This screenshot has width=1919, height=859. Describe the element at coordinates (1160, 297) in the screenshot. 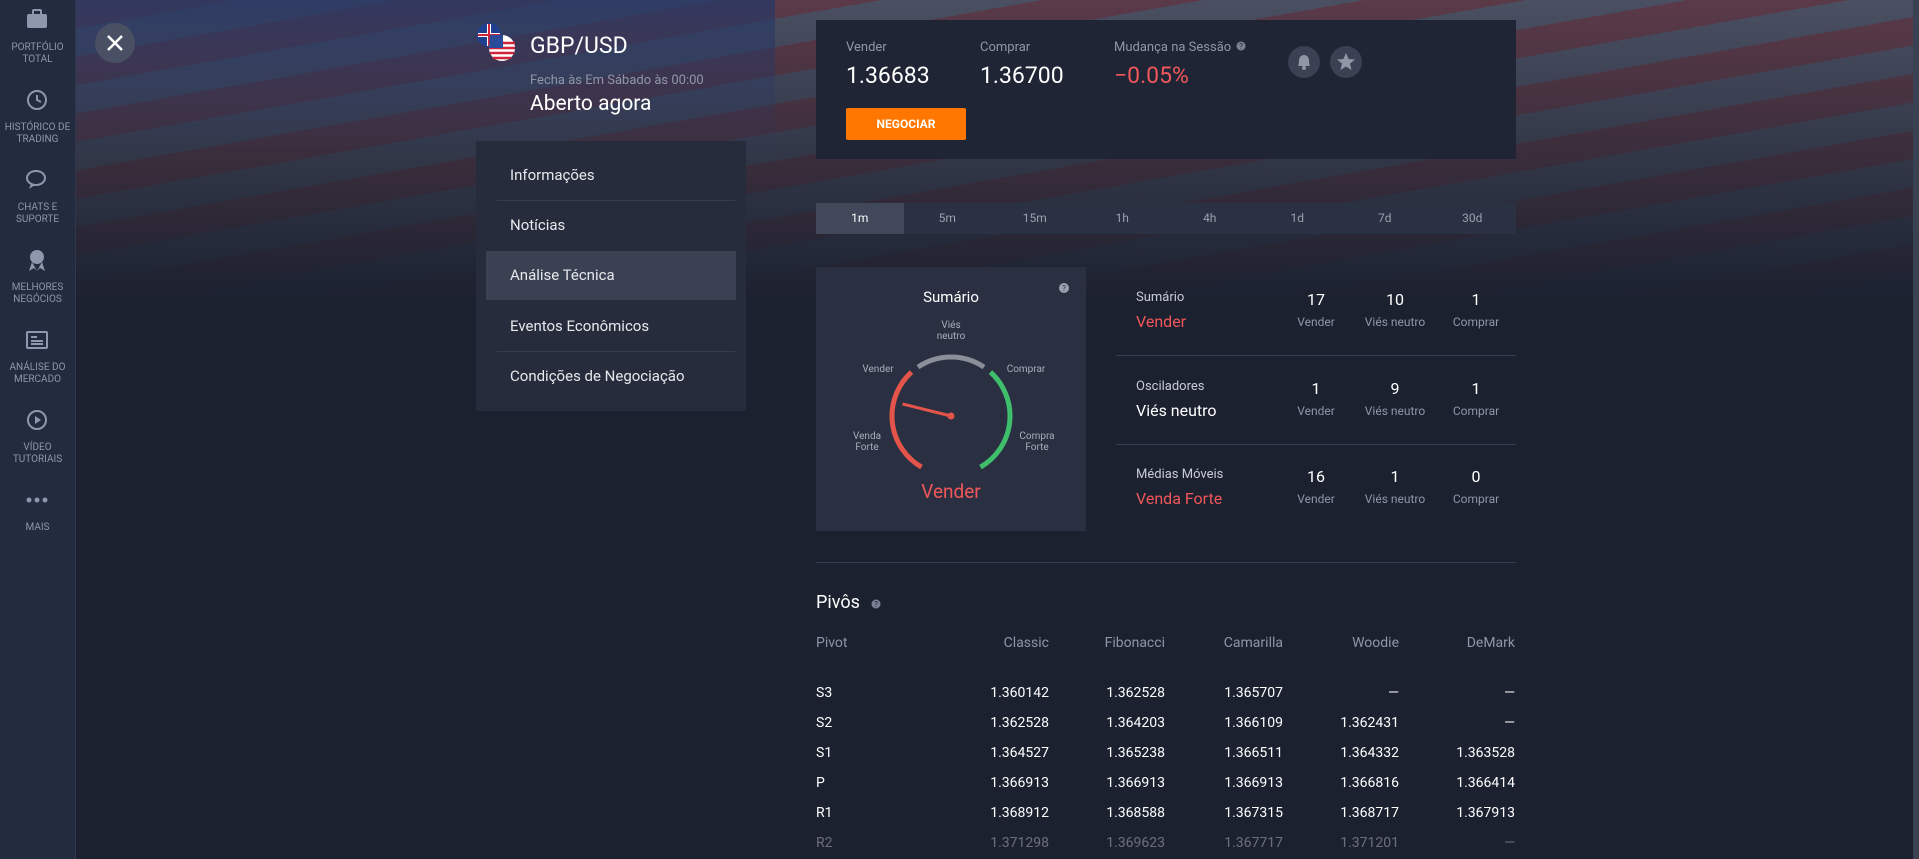

I see `summary-name: Sumário` at that location.